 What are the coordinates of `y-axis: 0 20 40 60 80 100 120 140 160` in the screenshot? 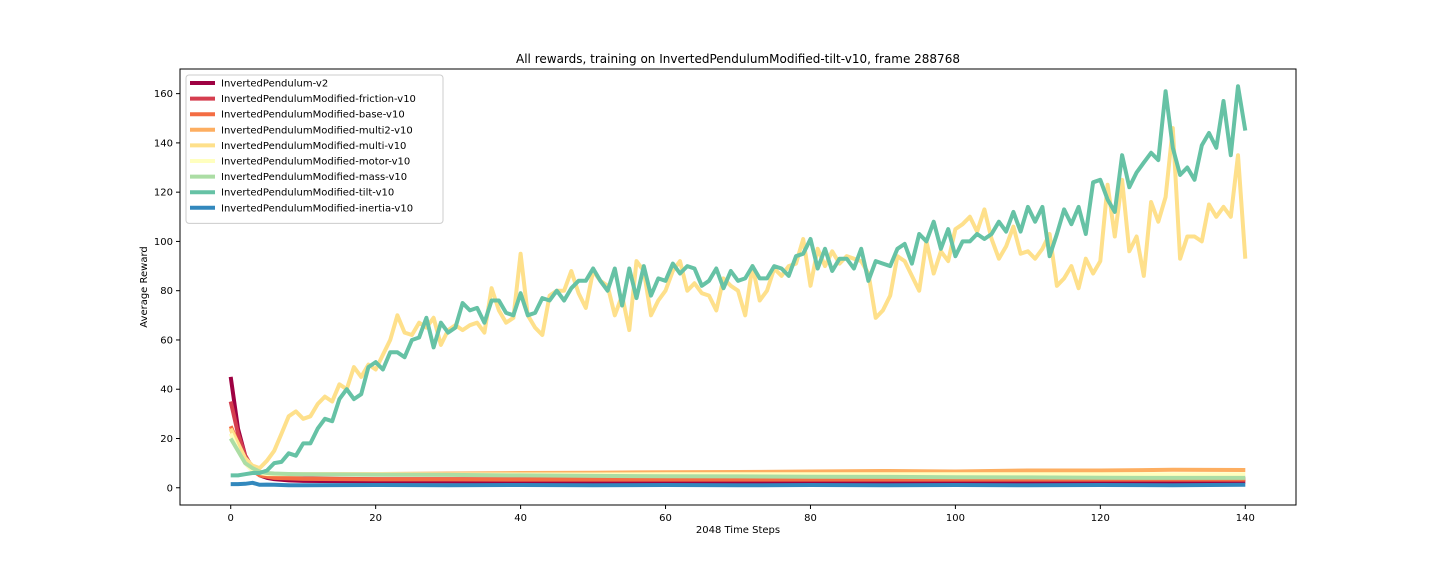 It's located at (167, 291).